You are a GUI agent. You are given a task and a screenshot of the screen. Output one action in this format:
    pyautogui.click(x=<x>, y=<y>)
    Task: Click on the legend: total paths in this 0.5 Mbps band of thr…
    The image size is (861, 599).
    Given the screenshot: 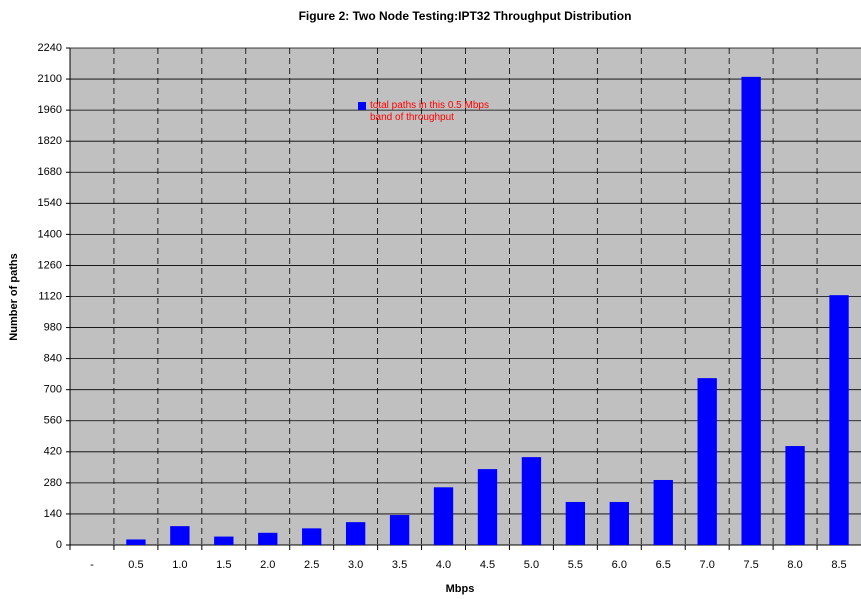 What is the action you would take?
    pyautogui.click(x=422, y=112)
    